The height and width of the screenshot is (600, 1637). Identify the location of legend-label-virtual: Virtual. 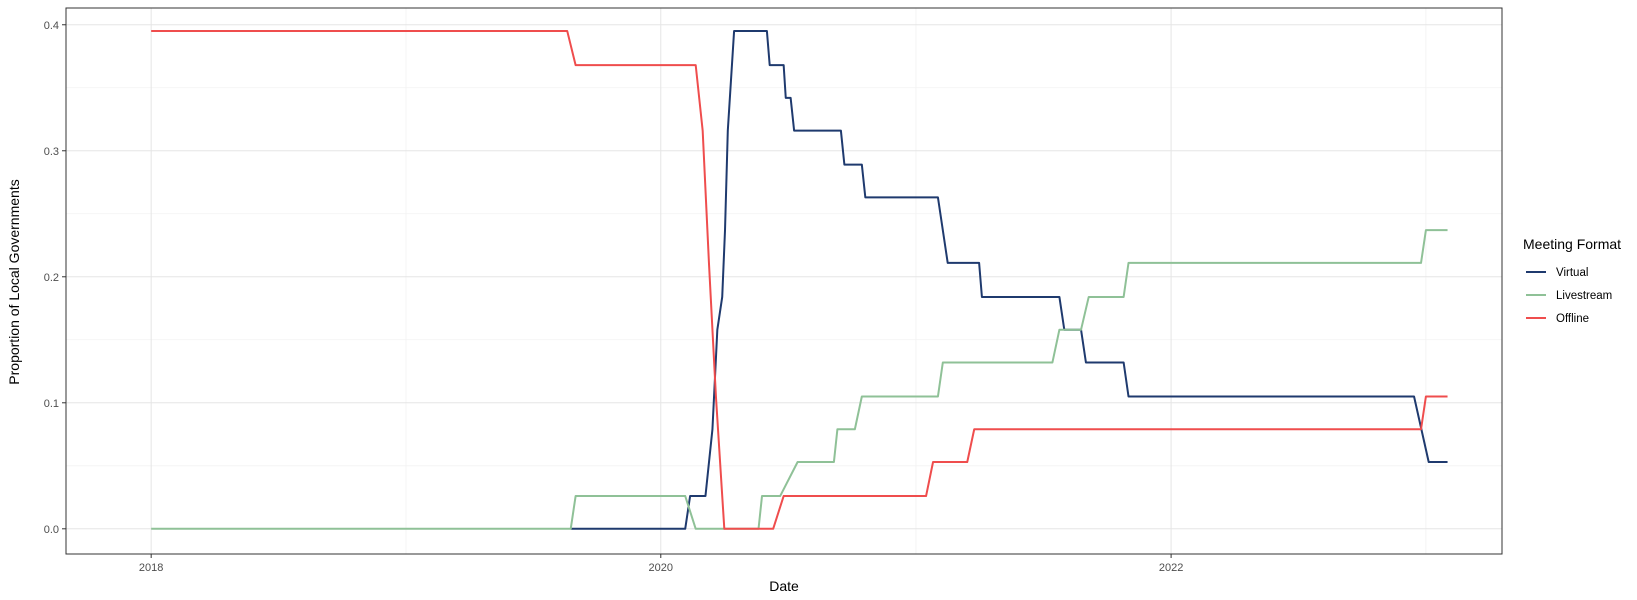
(1572, 273).